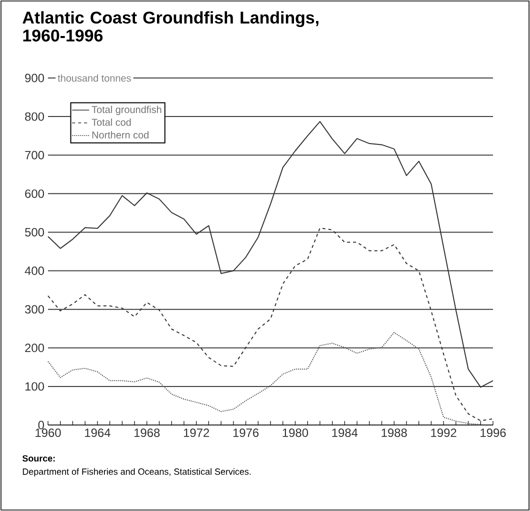 This screenshot has height=511, width=530. Describe the element at coordinates (394, 432) in the screenshot. I see `x-tick-label: 1988` at that location.